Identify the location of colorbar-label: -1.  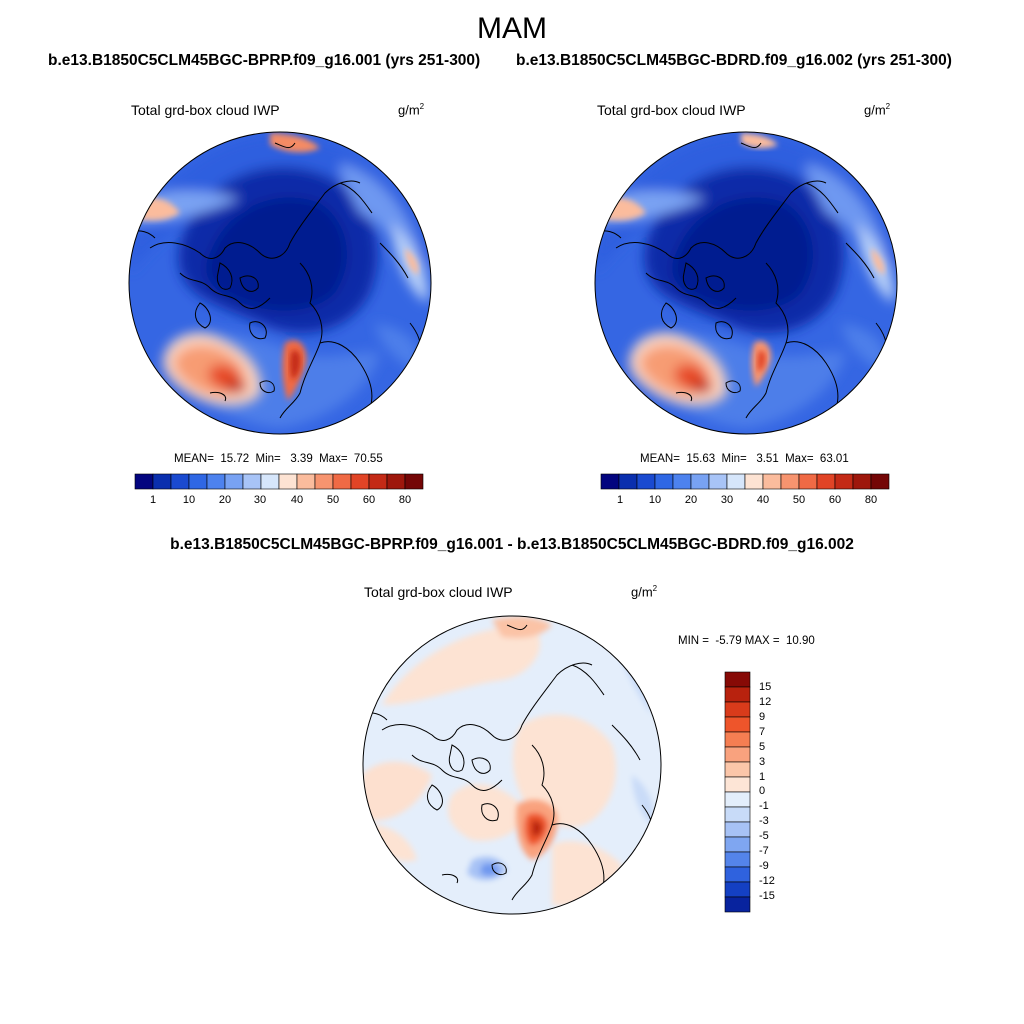
(764, 806).